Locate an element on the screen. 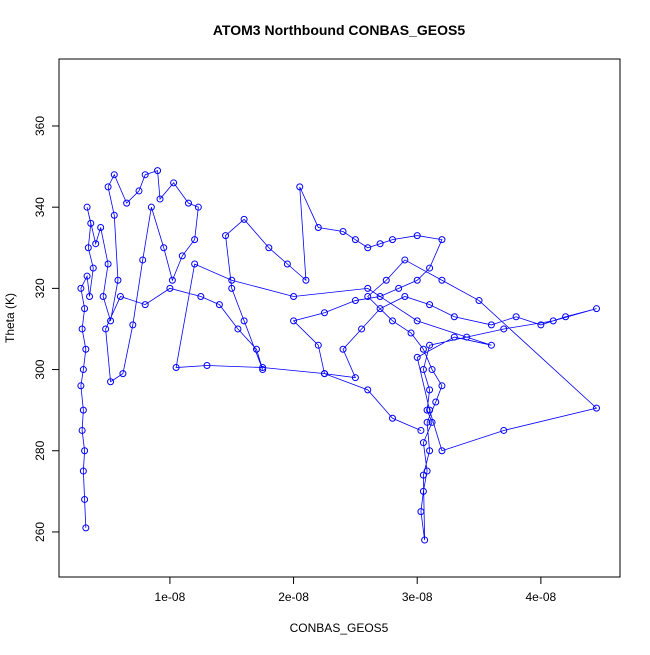  x-tick-label: 4e-08 is located at coordinates (541, 597).